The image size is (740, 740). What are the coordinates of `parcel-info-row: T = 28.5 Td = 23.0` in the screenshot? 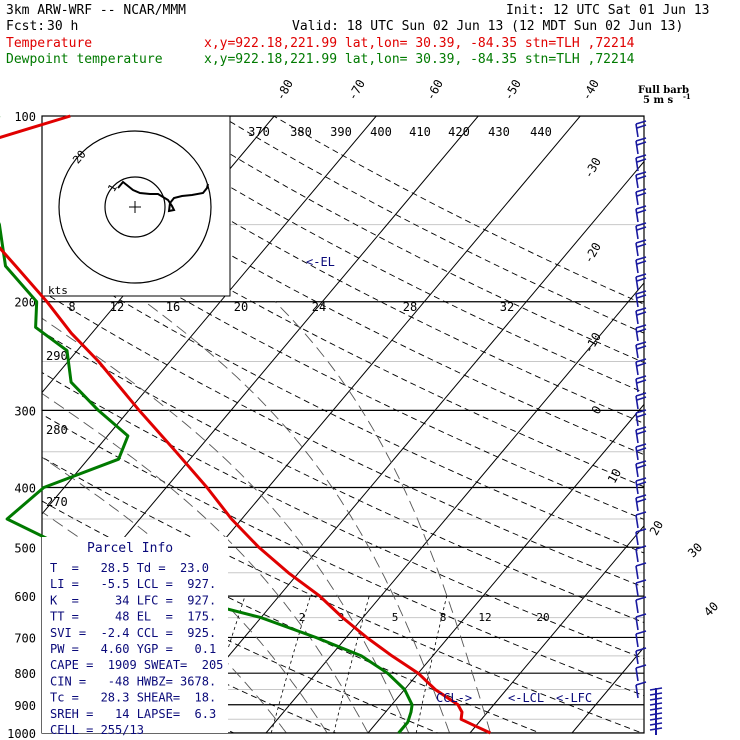 It's located at (129, 568).